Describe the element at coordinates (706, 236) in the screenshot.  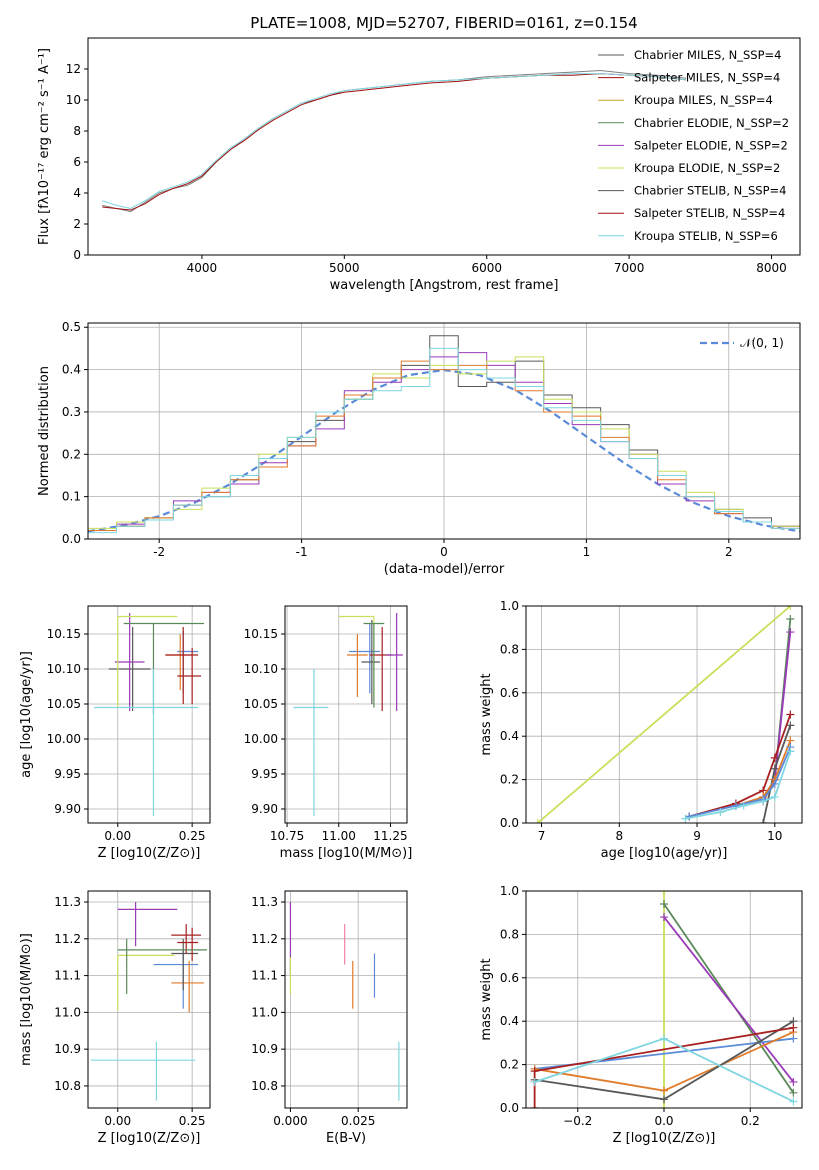
I see `legend-label: Kroupa STELIB, N_SSP=6` at that location.